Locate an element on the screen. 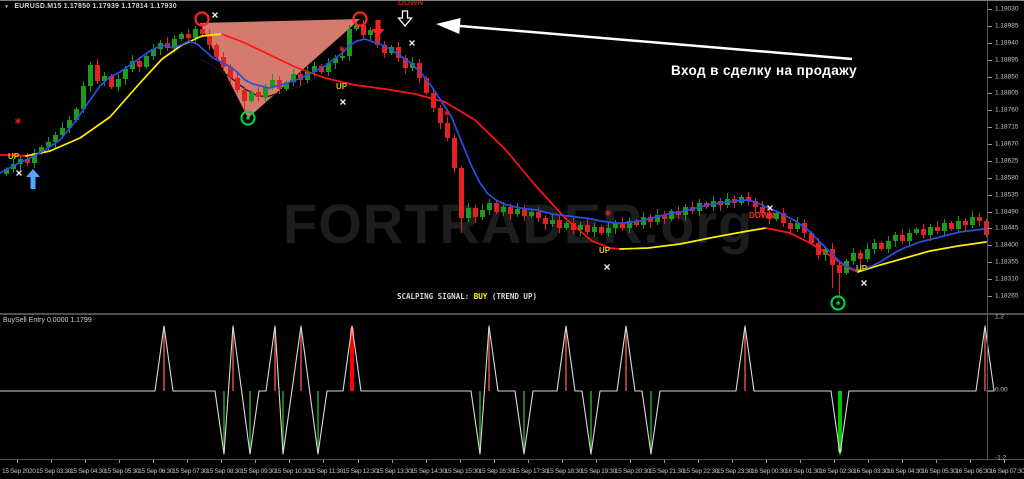 The image size is (1024, 479). time-axis-label: 16 Sep 07:30 is located at coordinates (1006, 471).